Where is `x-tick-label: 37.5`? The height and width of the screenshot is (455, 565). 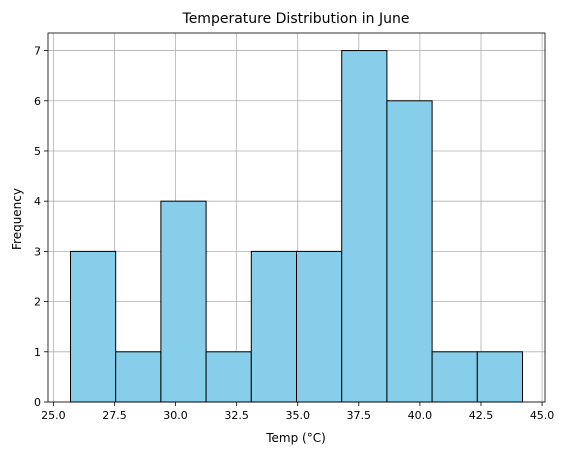 x-tick-label: 37.5 is located at coordinates (359, 415).